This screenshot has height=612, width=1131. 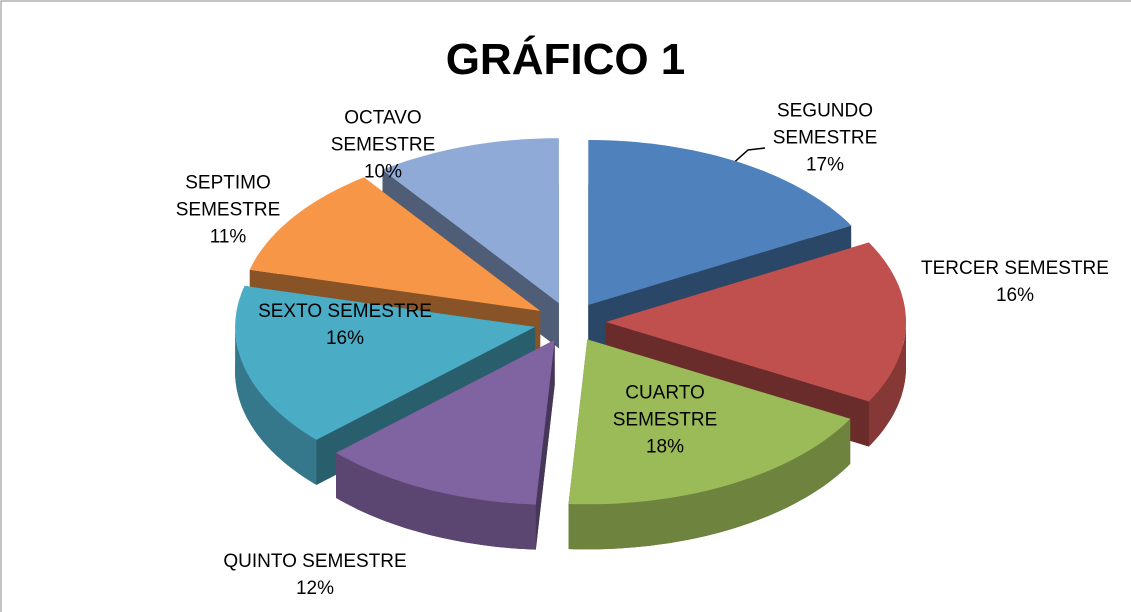 What do you see at coordinates (345, 311) in the screenshot?
I see `category-label: SEXTO SEMESTRE` at bounding box center [345, 311].